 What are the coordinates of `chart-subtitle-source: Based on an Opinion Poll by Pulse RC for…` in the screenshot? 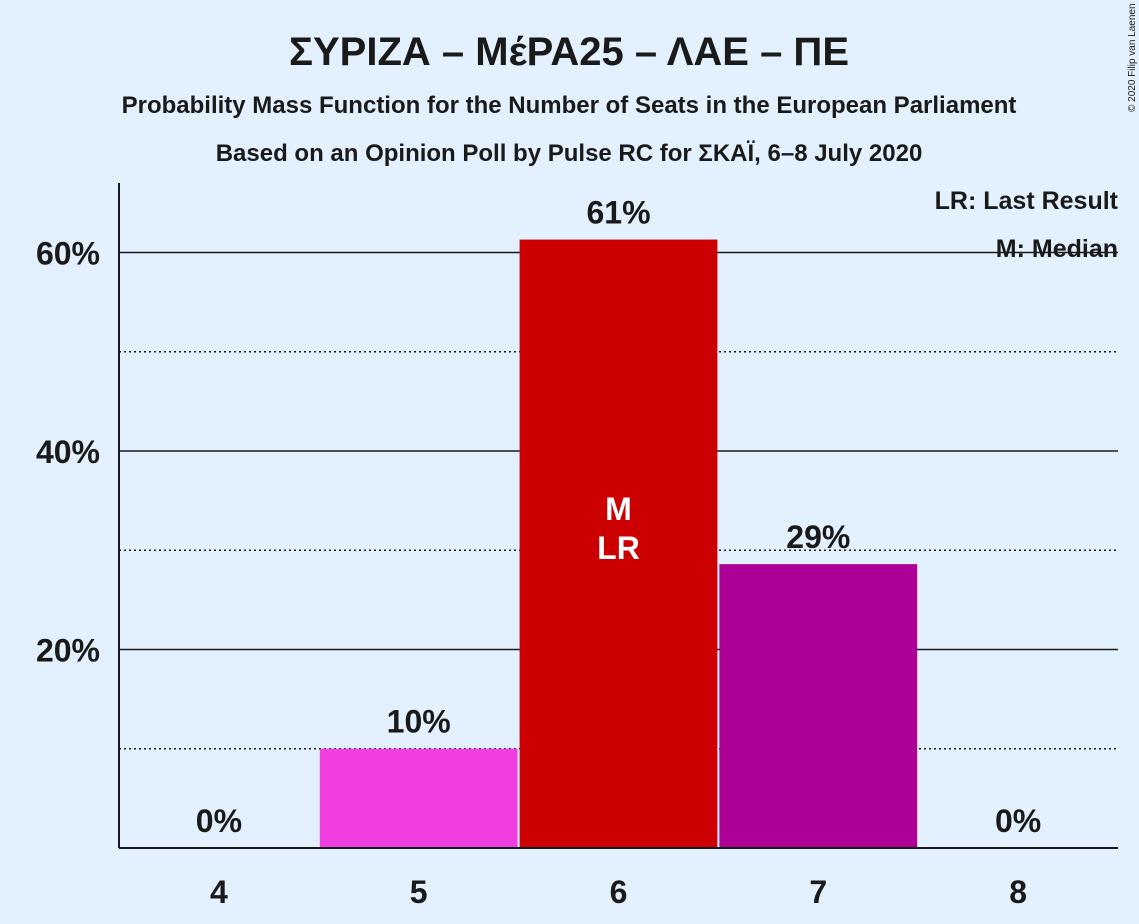 It's located at (569, 153).